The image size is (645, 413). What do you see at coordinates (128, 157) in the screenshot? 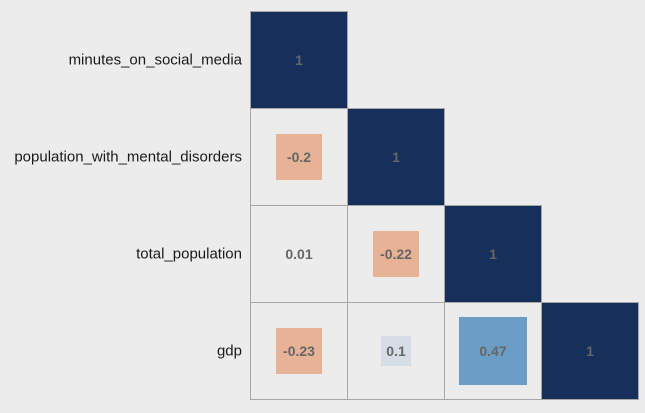
I see `row-label: population_with_mental_disorders` at bounding box center [128, 157].